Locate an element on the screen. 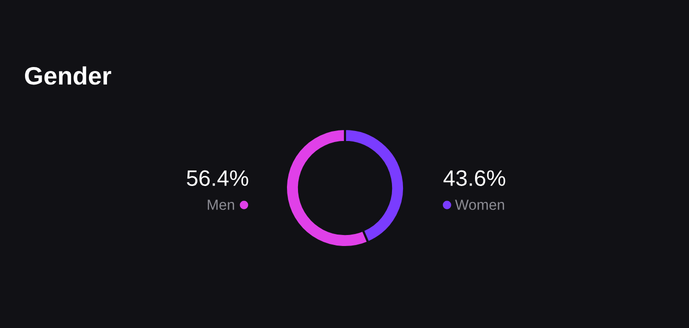  legend-label: Women is located at coordinates (479, 205).